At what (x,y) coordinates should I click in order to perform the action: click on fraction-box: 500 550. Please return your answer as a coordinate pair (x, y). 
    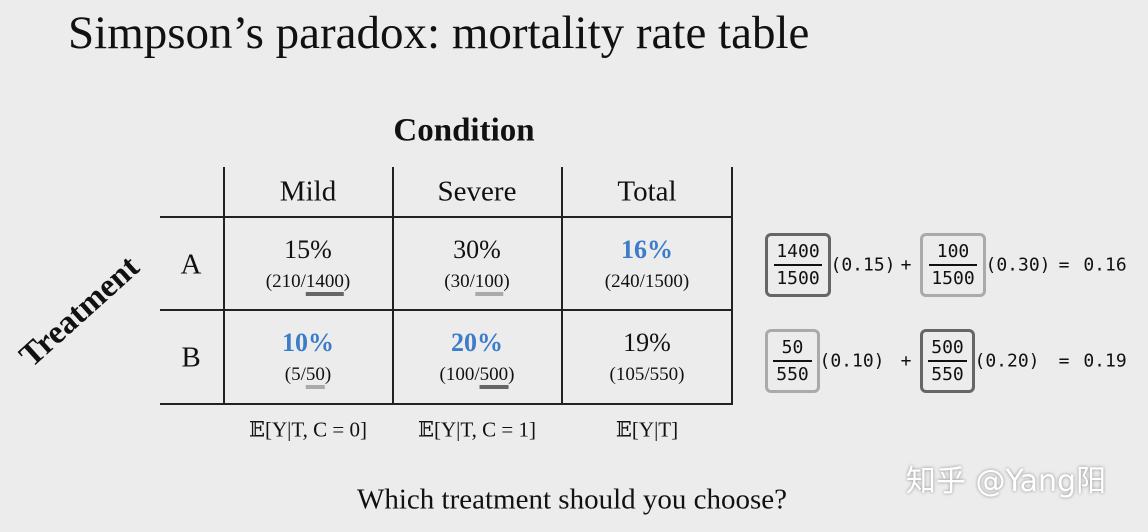
    Looking at the image, I should click on (947, 361).